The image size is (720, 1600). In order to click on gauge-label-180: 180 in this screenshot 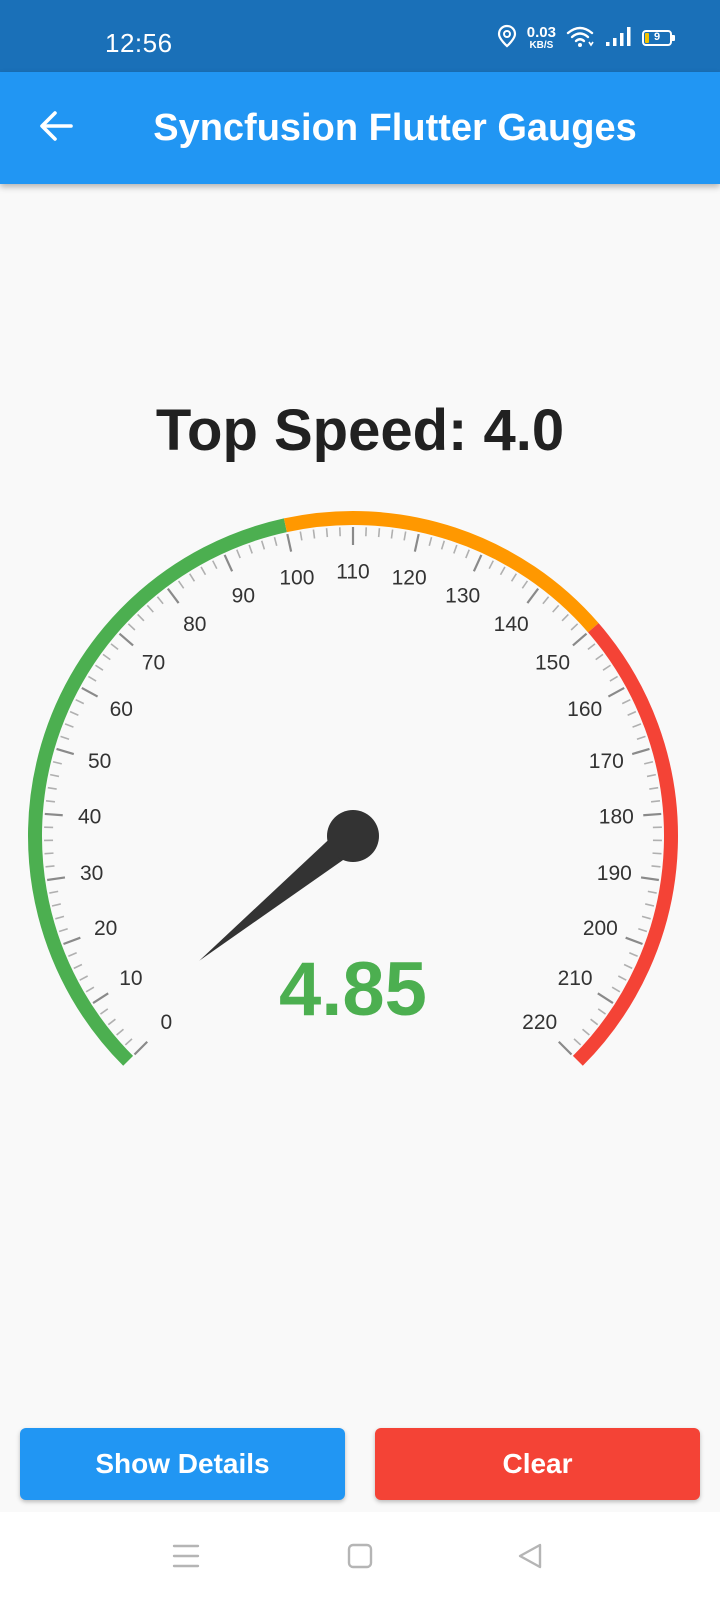, I will do `click(616, 817)`.